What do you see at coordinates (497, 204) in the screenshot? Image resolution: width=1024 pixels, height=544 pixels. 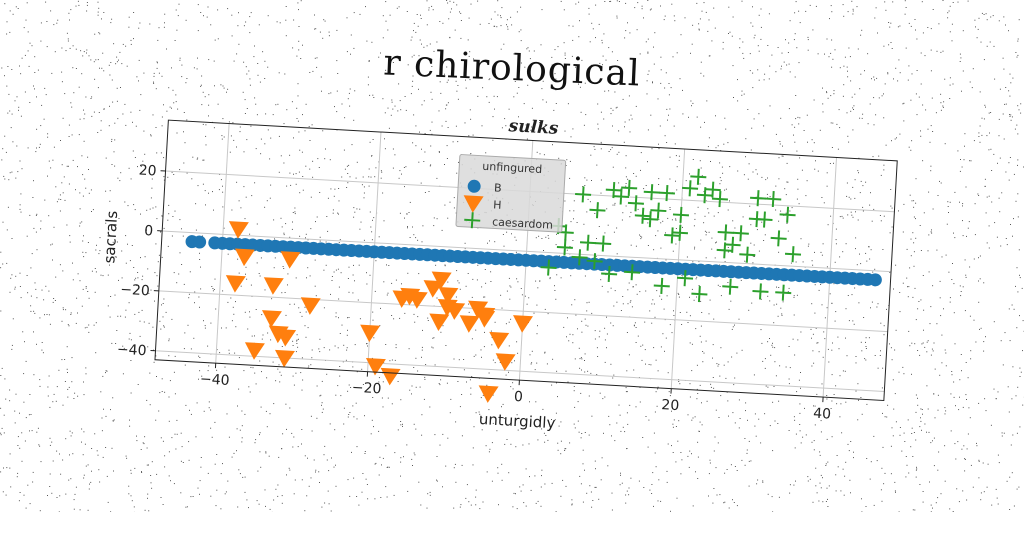 I see `legend-label: H` at bounding box center [497, 204].